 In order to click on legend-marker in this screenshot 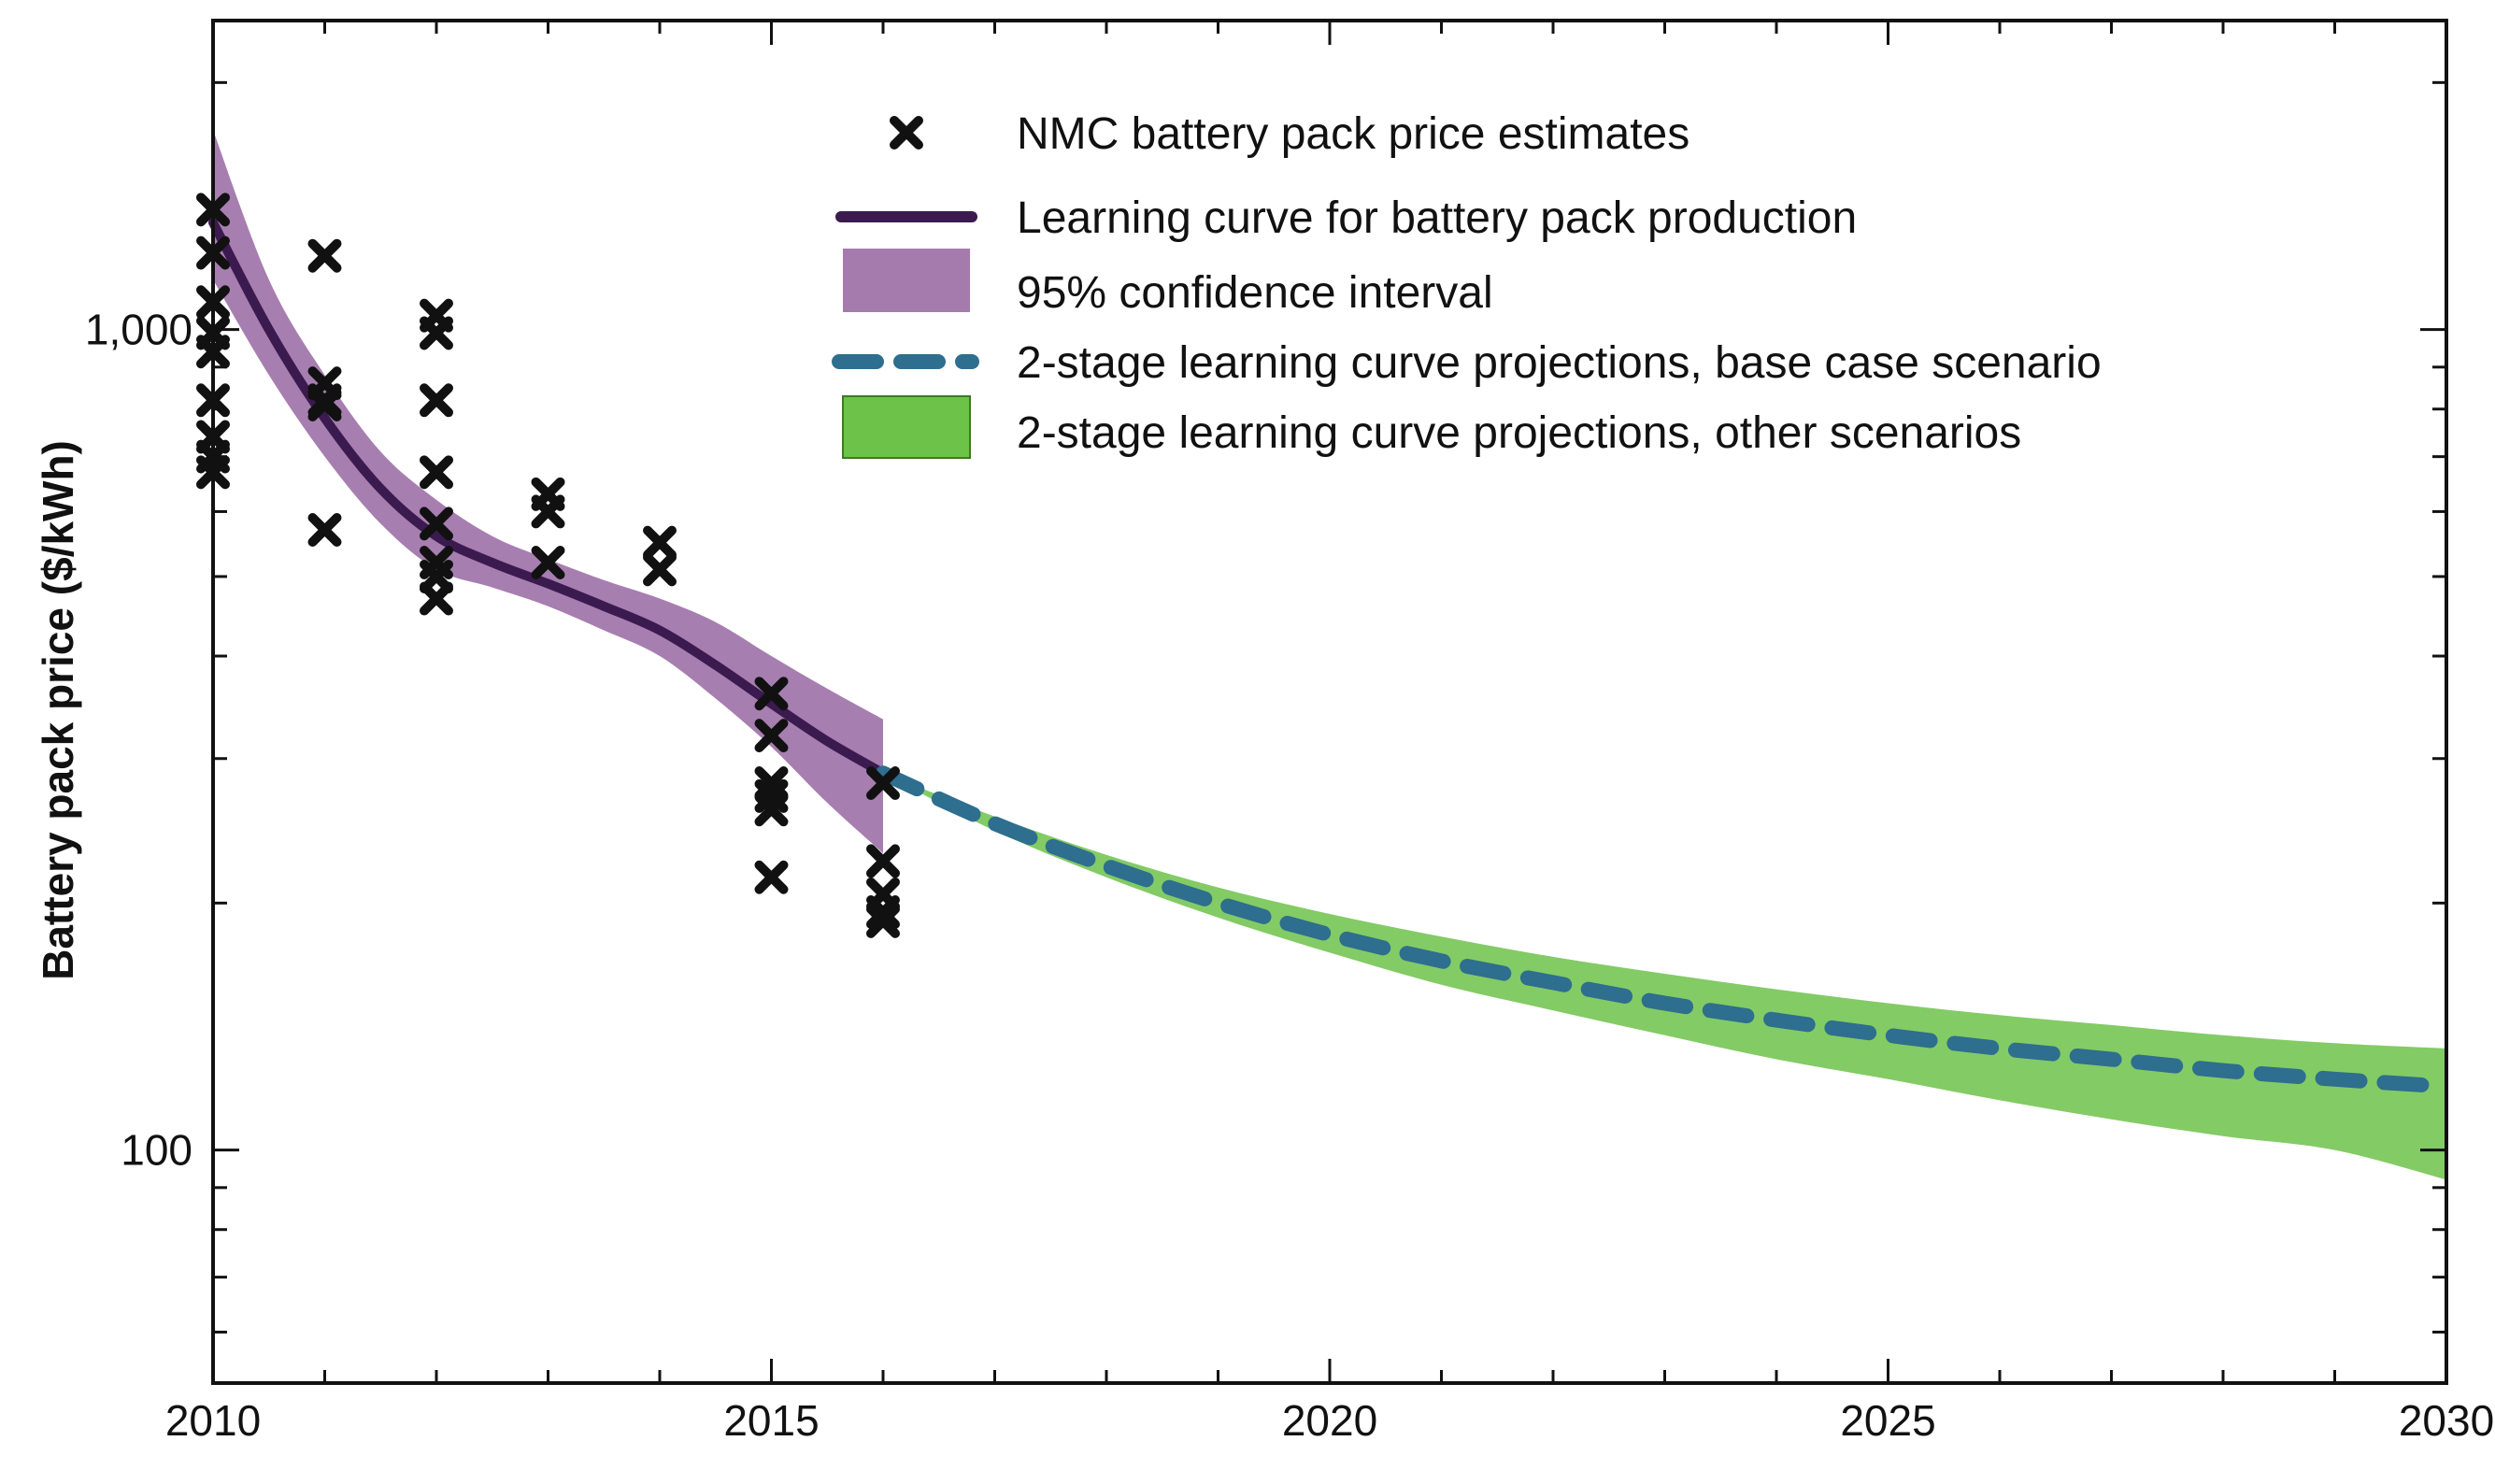, I will do `click(906, 133)`.